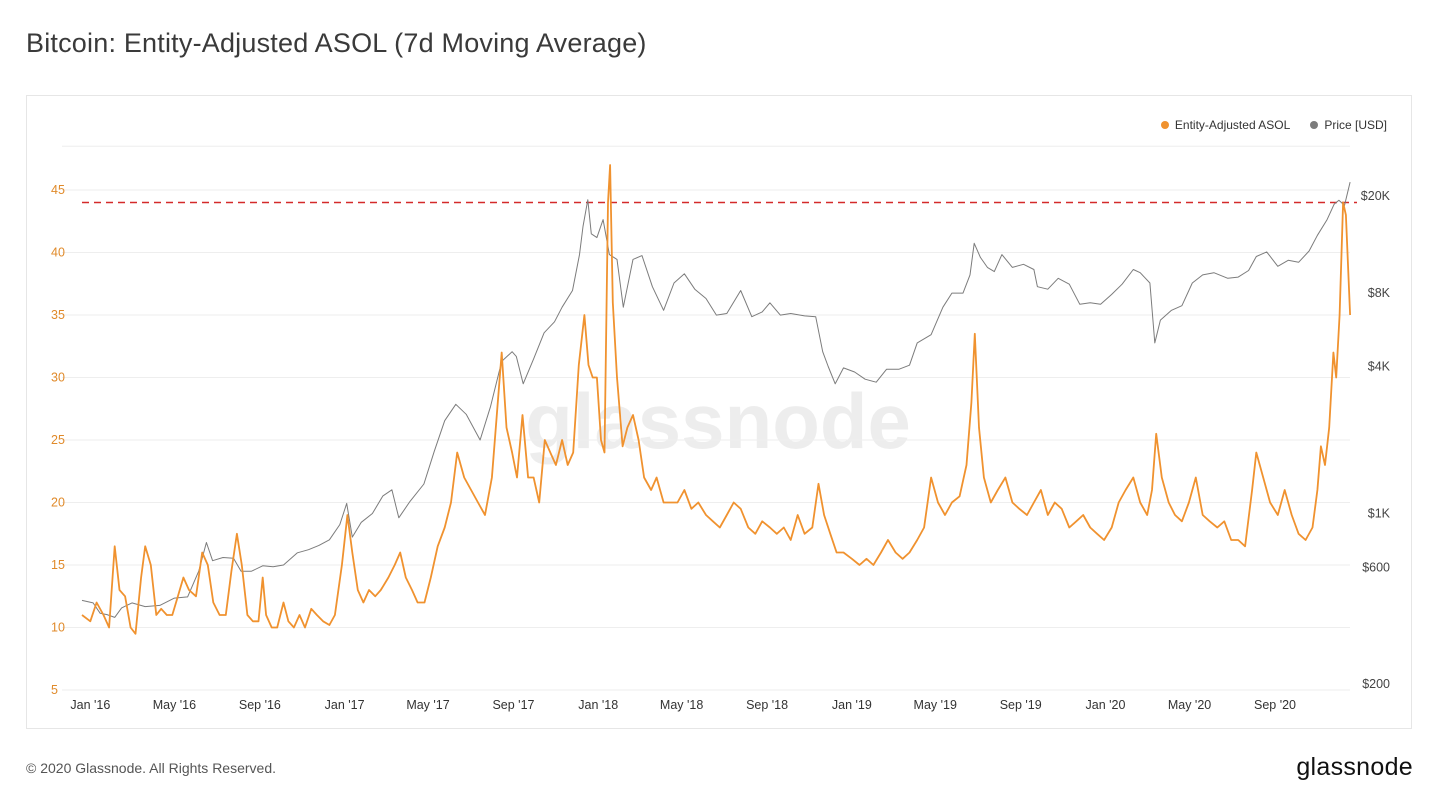  I want to click on watermark: glassnode, so click(718, 421).